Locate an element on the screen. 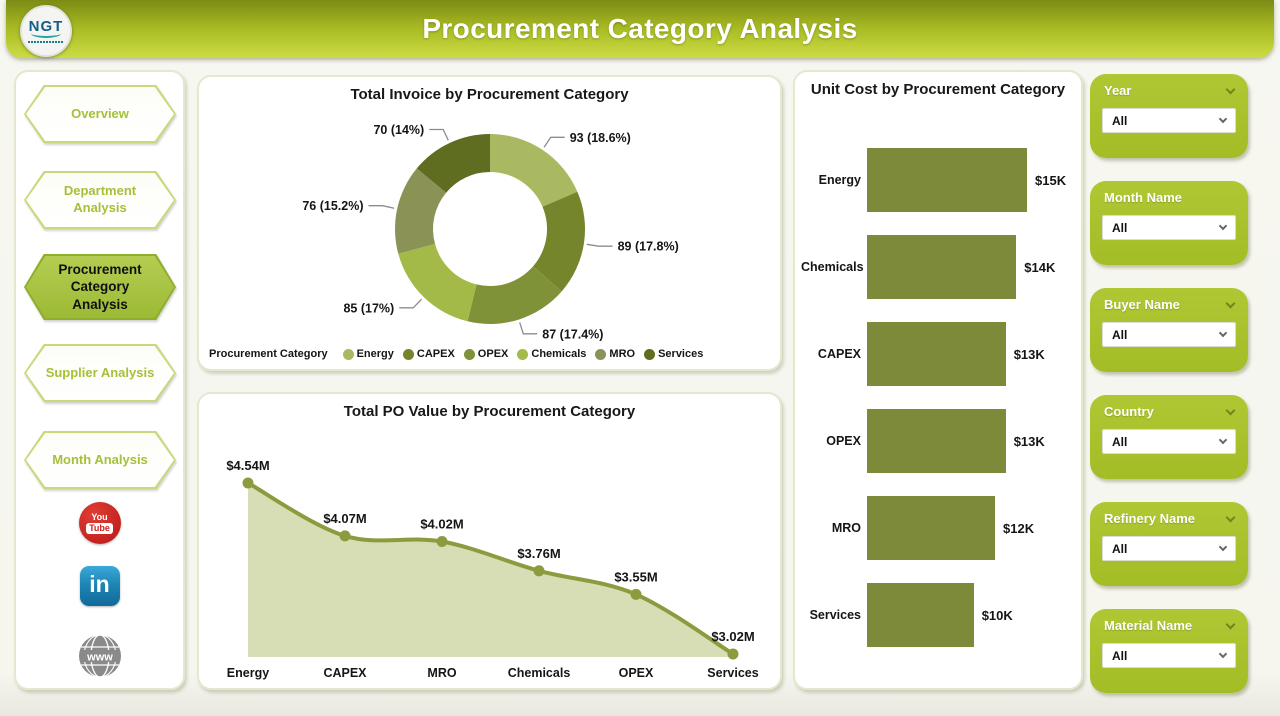 The height and width of the screenshot is (716, 1280). sidebar-item-label: Month Analysis is located at coordinates (100, 459).